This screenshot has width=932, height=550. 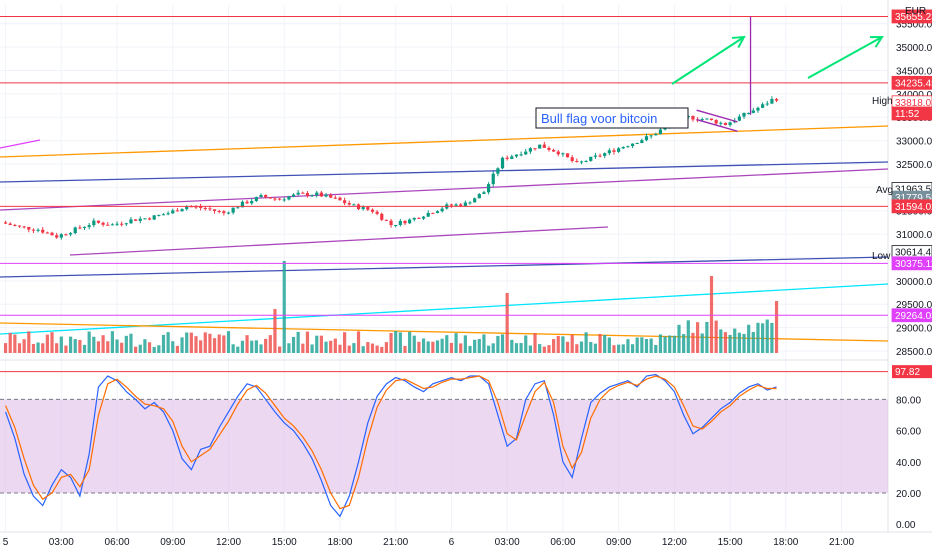 What do you see at coordinates (444, 189) in the screenshot?
I see `purple-trend-upper` at bounding box center [444, 189].